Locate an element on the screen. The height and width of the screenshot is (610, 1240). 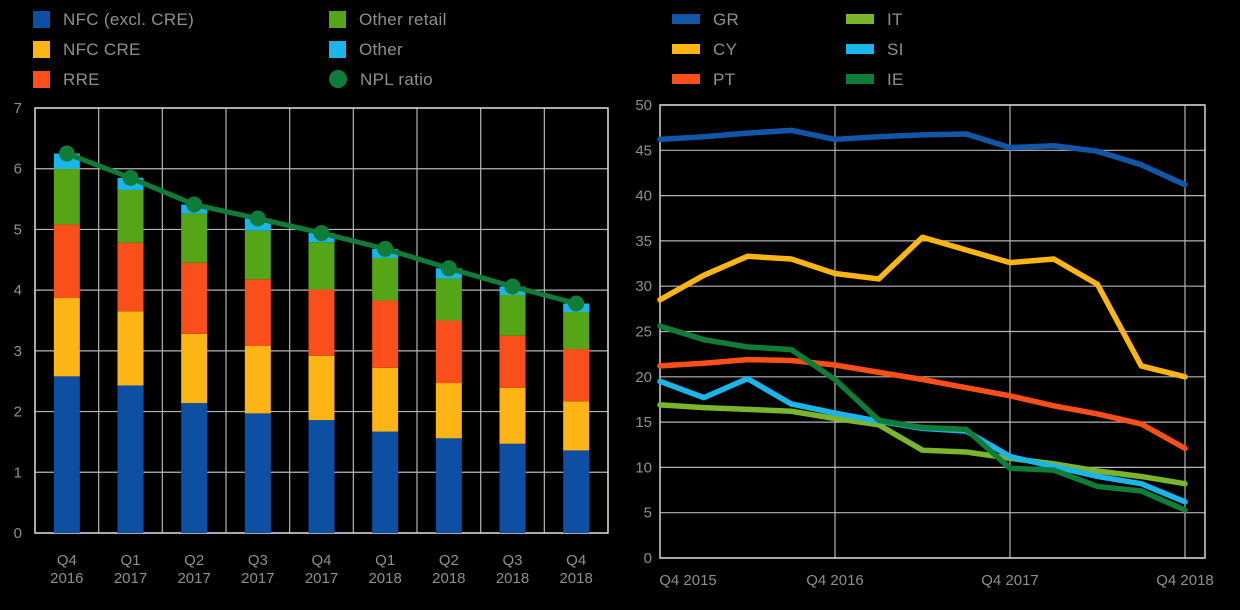
legend-item-cy: CY is located at coordinates (759, 49).